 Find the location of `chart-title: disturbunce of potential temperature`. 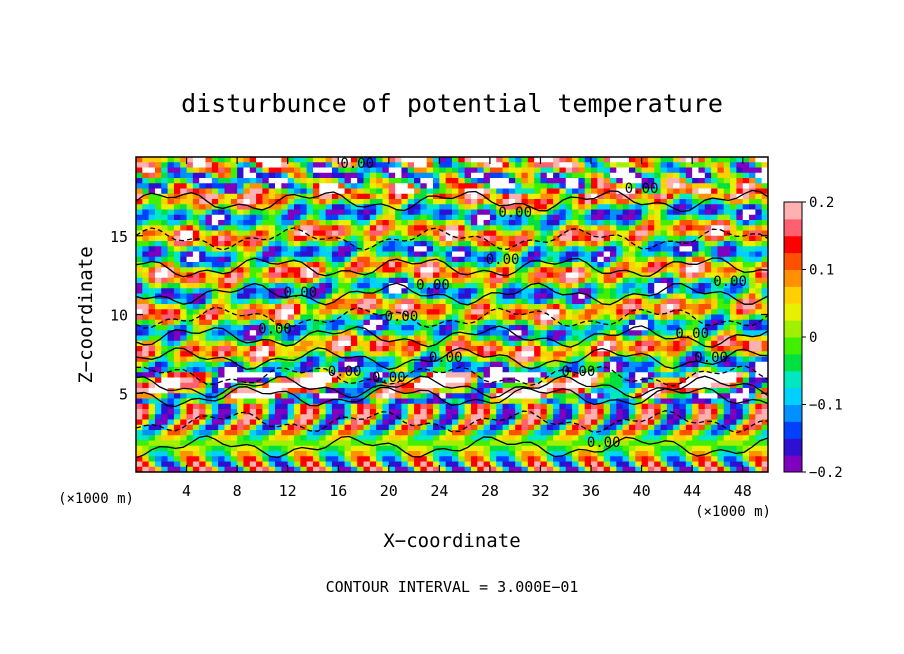

chart-title: disturbunce of potential temperature is located at coordinates (452, 103).